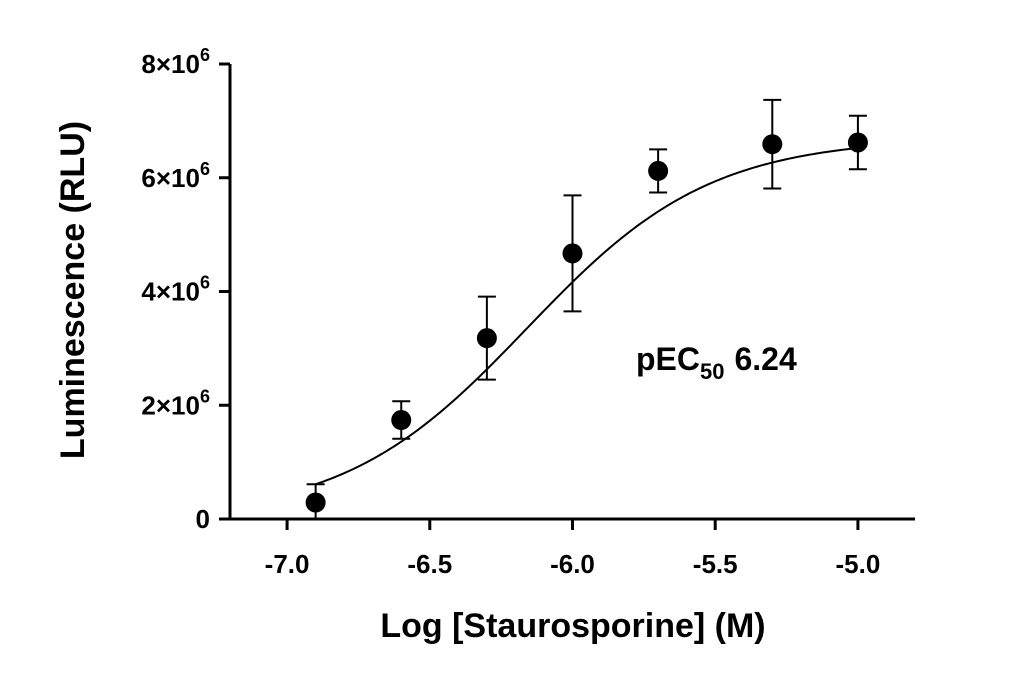 This screenshot has width=1024, height=677. Describe the element at coordinates (73, 290) in the screenshot. I see `y-axis-title: Luminescence (RLU)` at that location.